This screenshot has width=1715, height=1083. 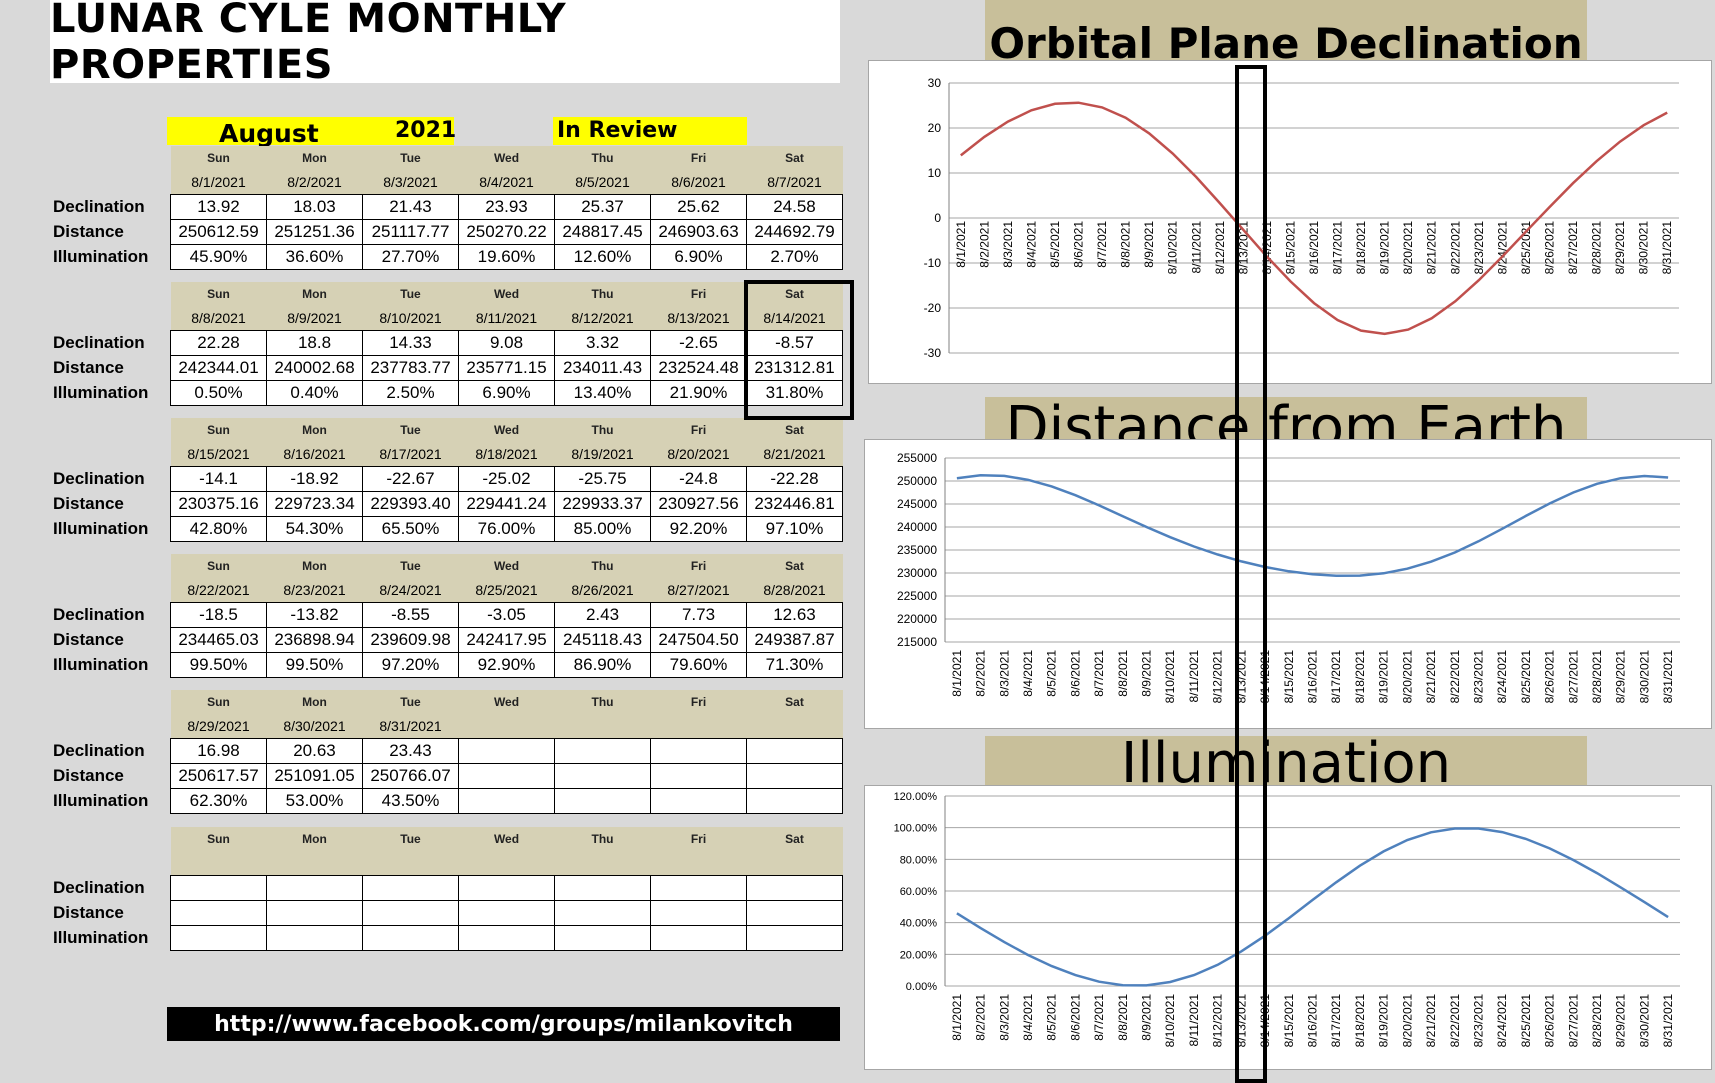 I want to click on distance-row-label: Distance, so click(x=110, y=912).